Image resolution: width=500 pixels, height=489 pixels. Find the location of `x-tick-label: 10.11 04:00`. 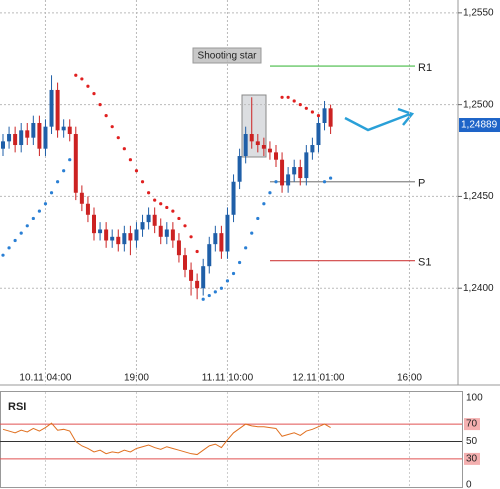

x-tick-label: 10.11 04:00 is located at coordinates (45, 378).